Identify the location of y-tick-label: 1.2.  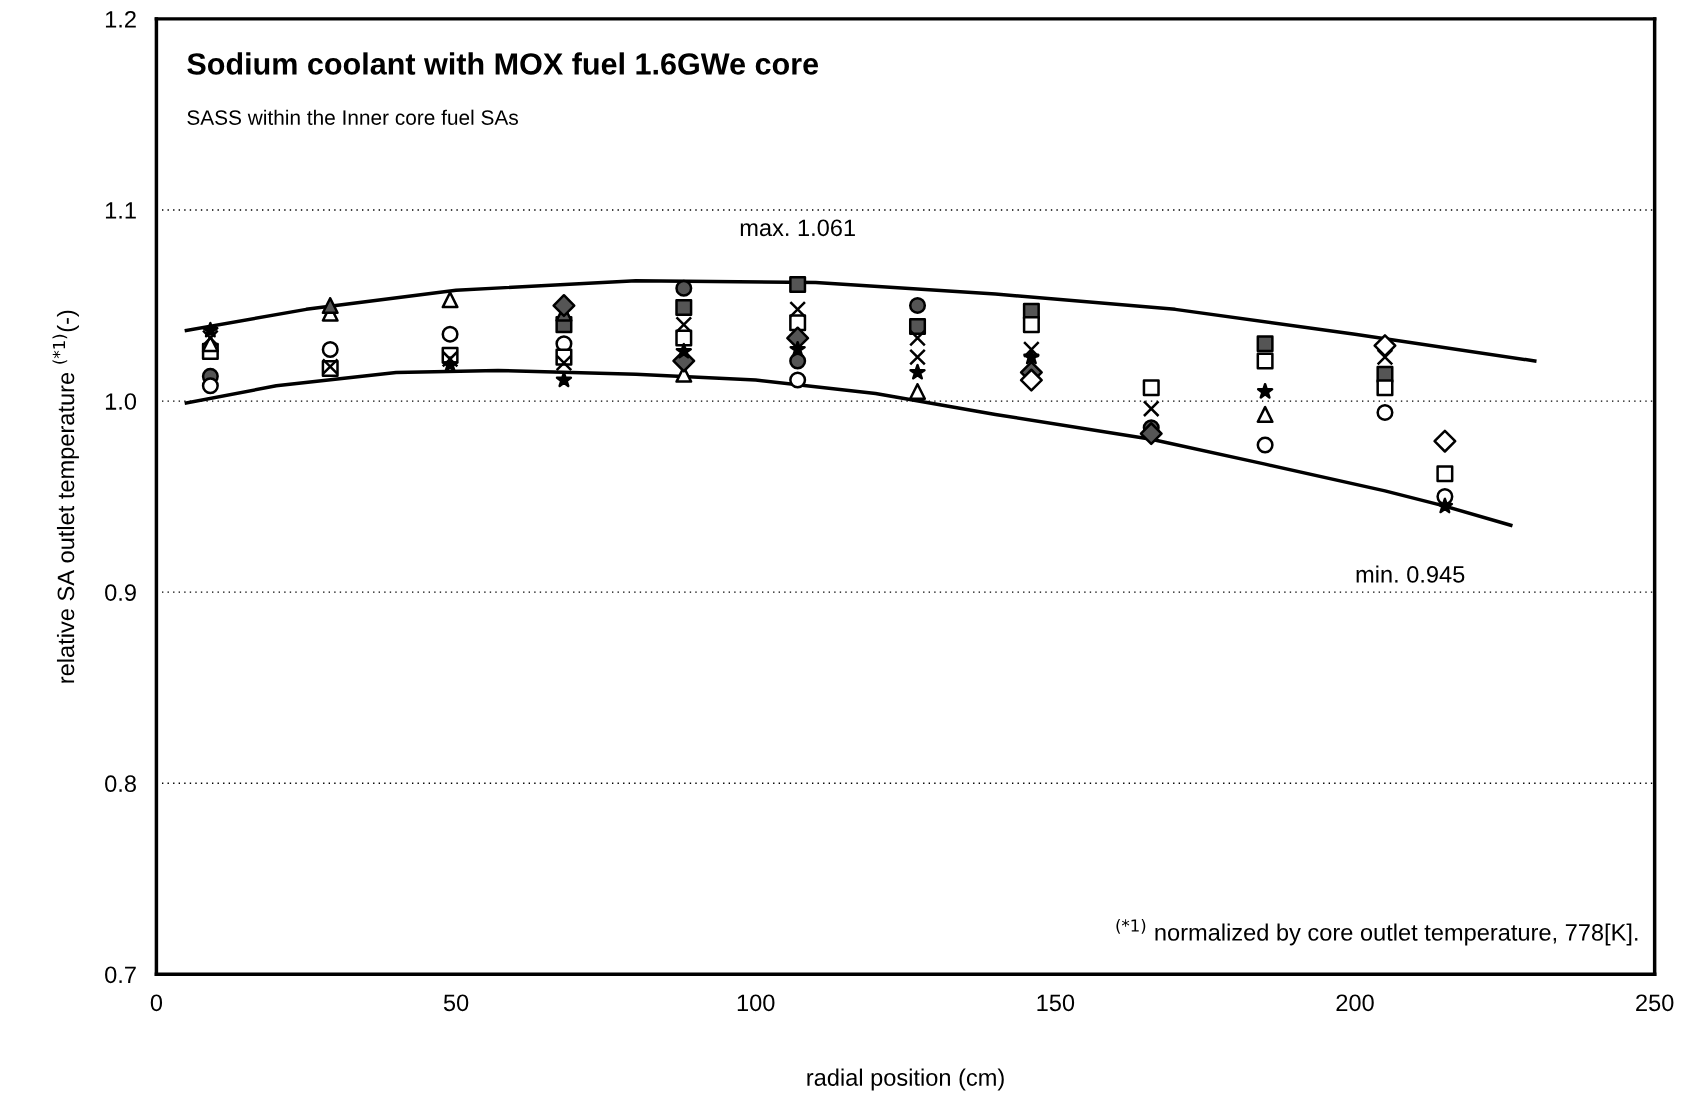
(120, 19).